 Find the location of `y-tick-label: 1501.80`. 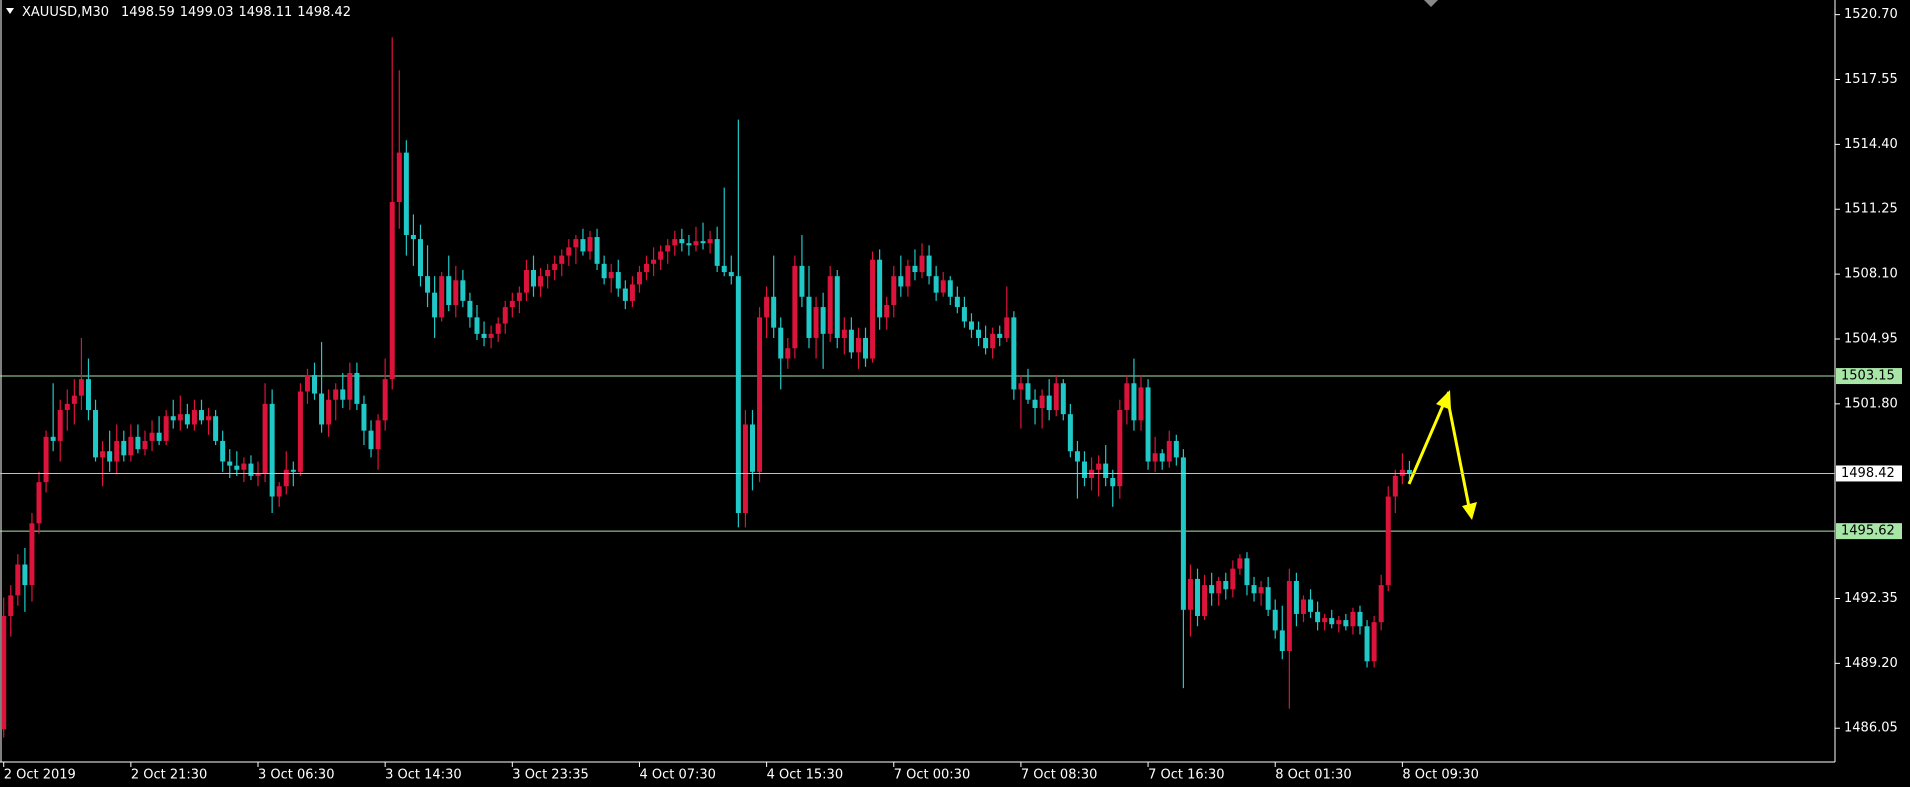

y-tick-label: 1501.80 is located at coordinates (1871, 403).